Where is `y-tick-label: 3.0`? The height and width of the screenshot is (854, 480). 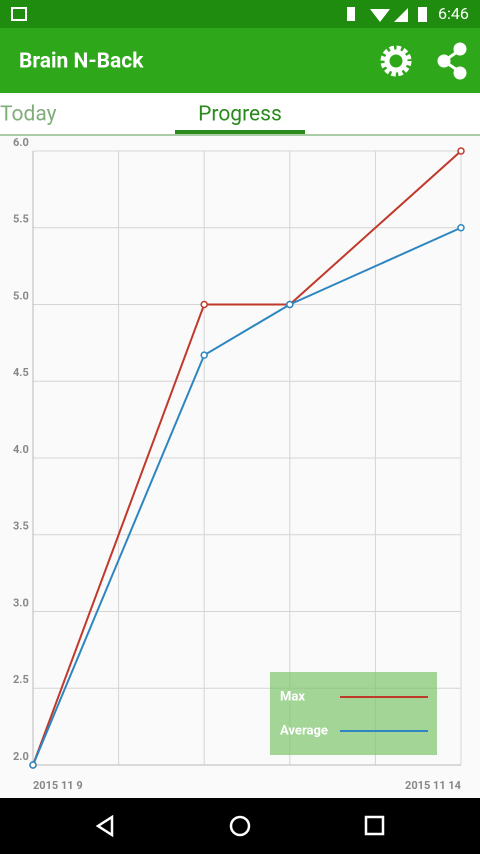
y-tick-label: 3.0 is located at coordinates (21, 602).